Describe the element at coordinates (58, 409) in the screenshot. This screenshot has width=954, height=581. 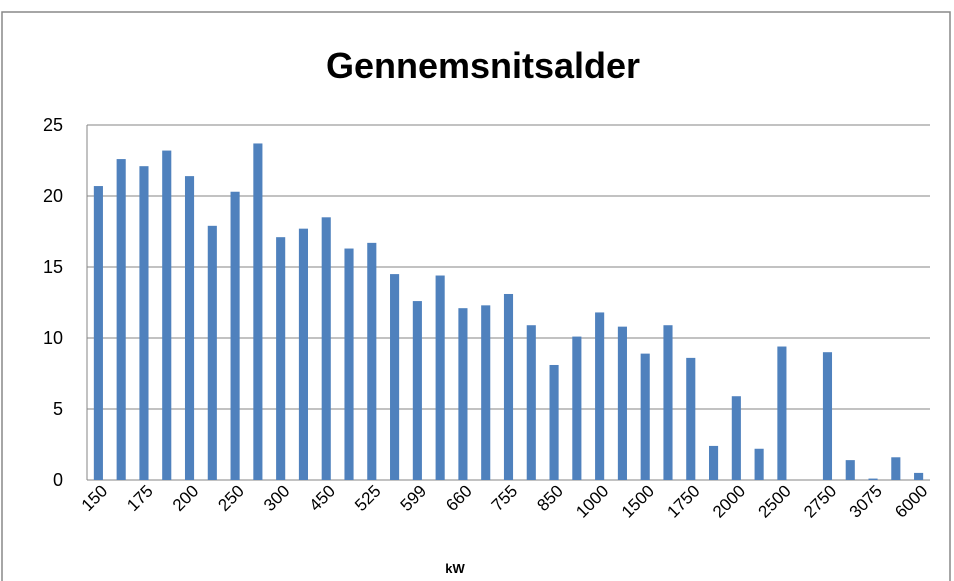
I see `y-tick-label: 5` at that location.